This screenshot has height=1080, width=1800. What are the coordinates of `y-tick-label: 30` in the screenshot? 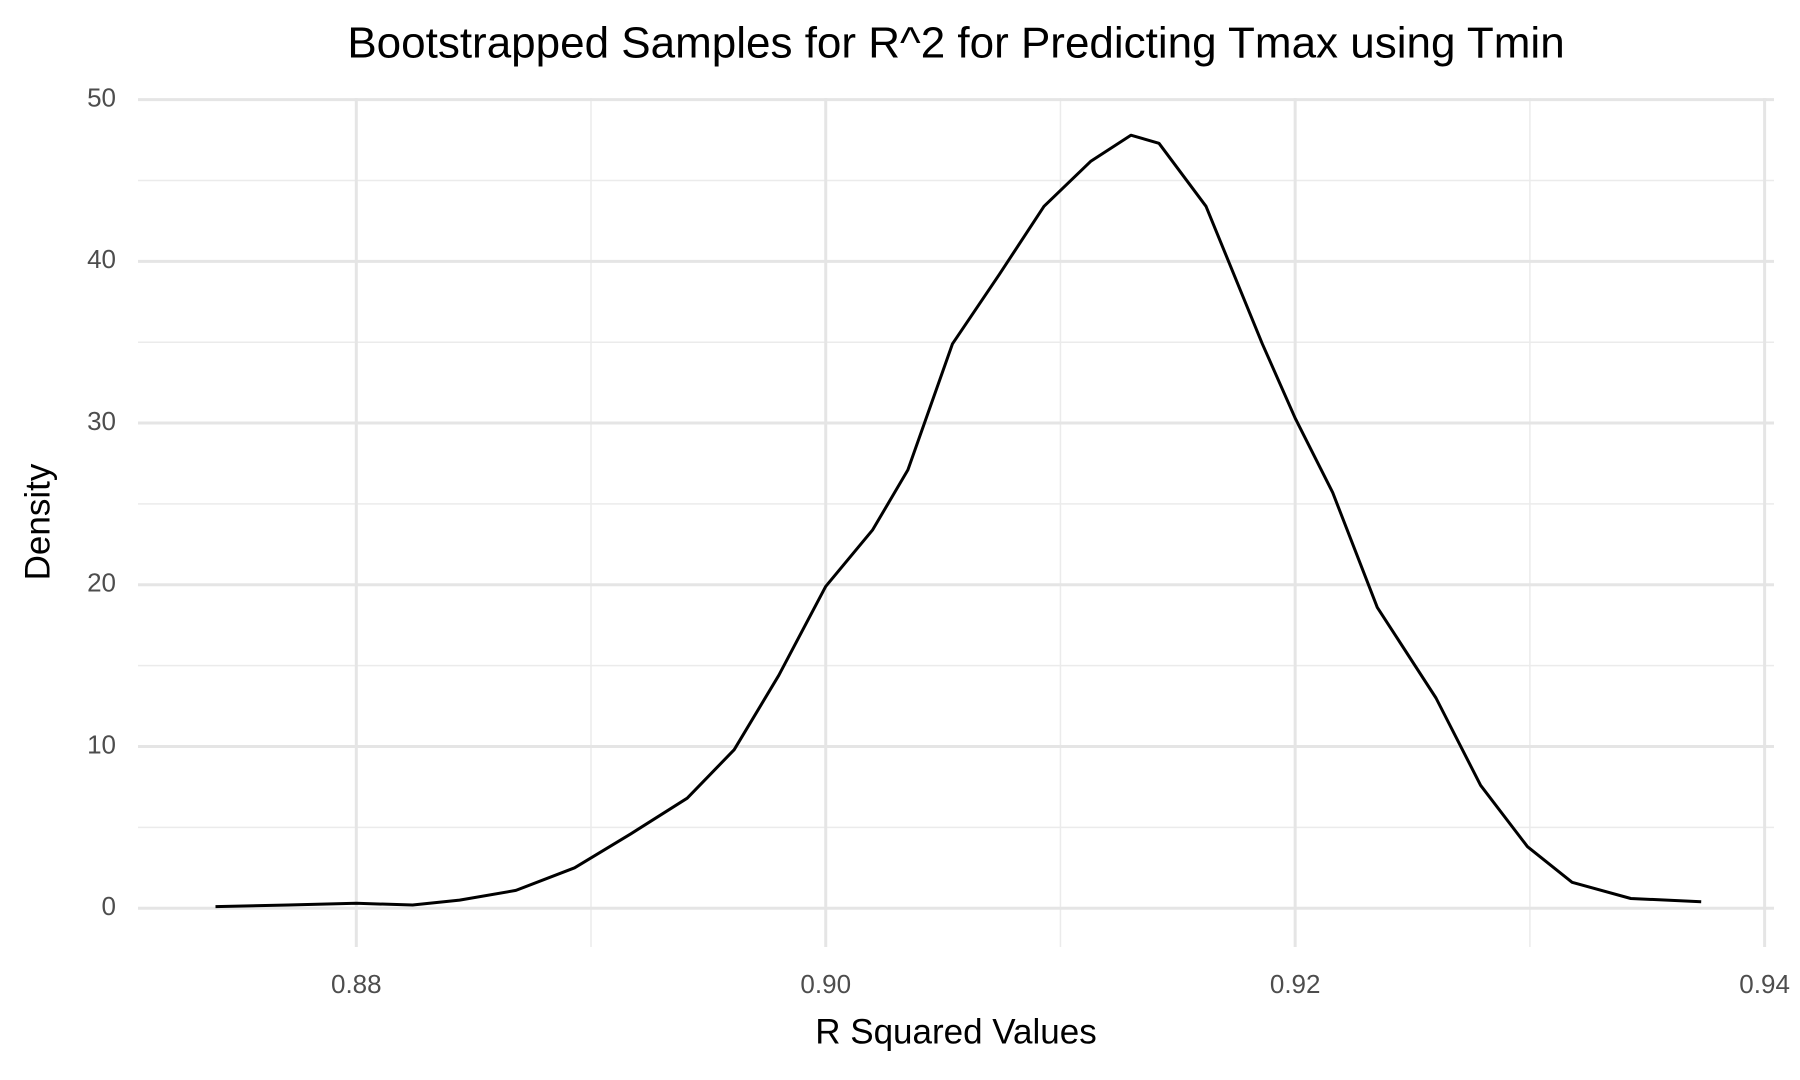 It's located at (101, 421).